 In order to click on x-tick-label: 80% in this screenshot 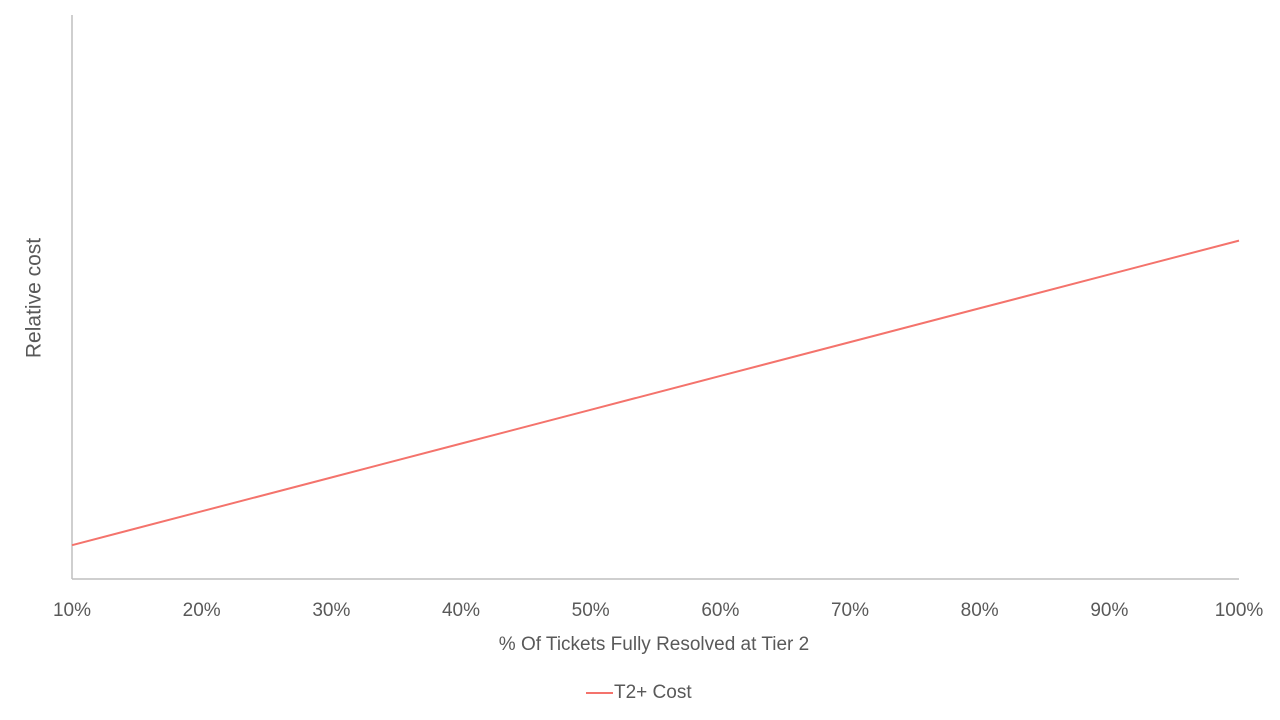, I will do `click(980, 610)`.